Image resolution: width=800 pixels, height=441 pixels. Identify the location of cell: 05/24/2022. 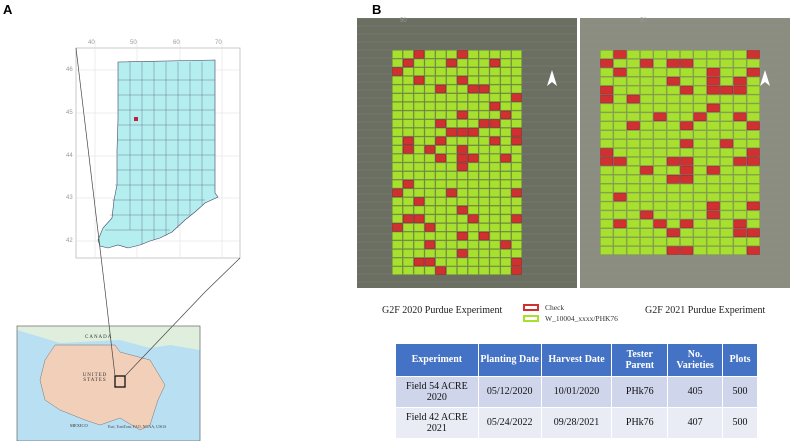
(509, 423).